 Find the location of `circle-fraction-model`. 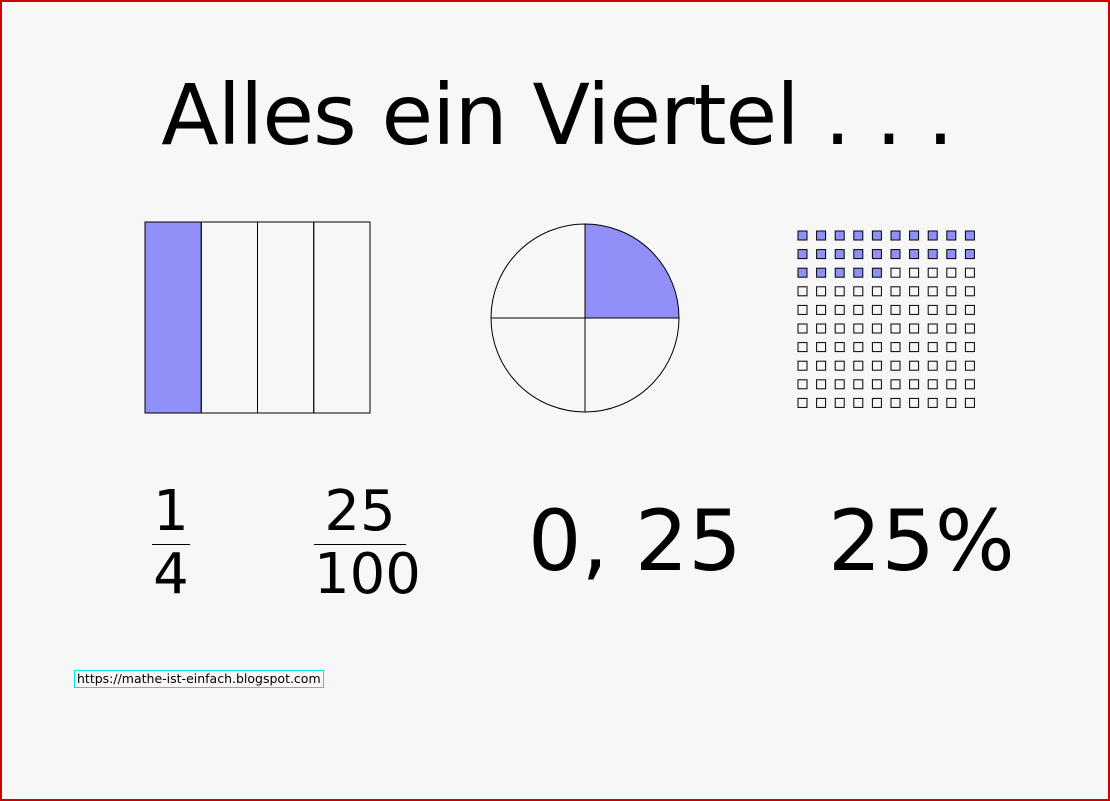

circle-fraction-model is located at coordinates (585, 318).